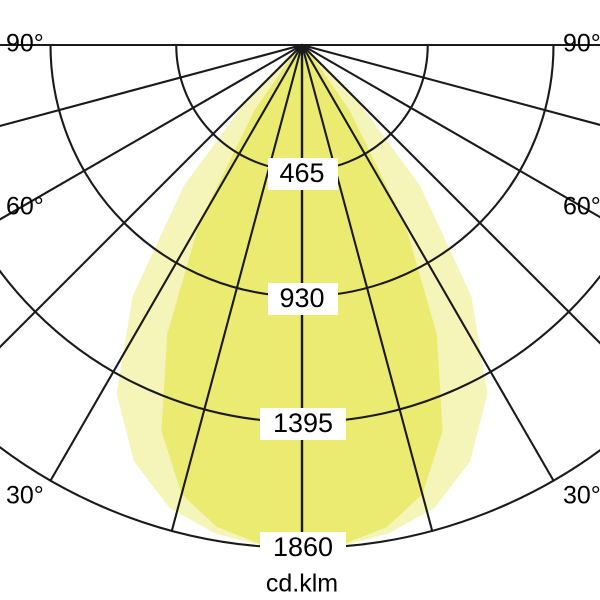 The height and width of the screenshot is (600, 600). I want to click on angle-label-left-30: 30°, so click(25, 496).